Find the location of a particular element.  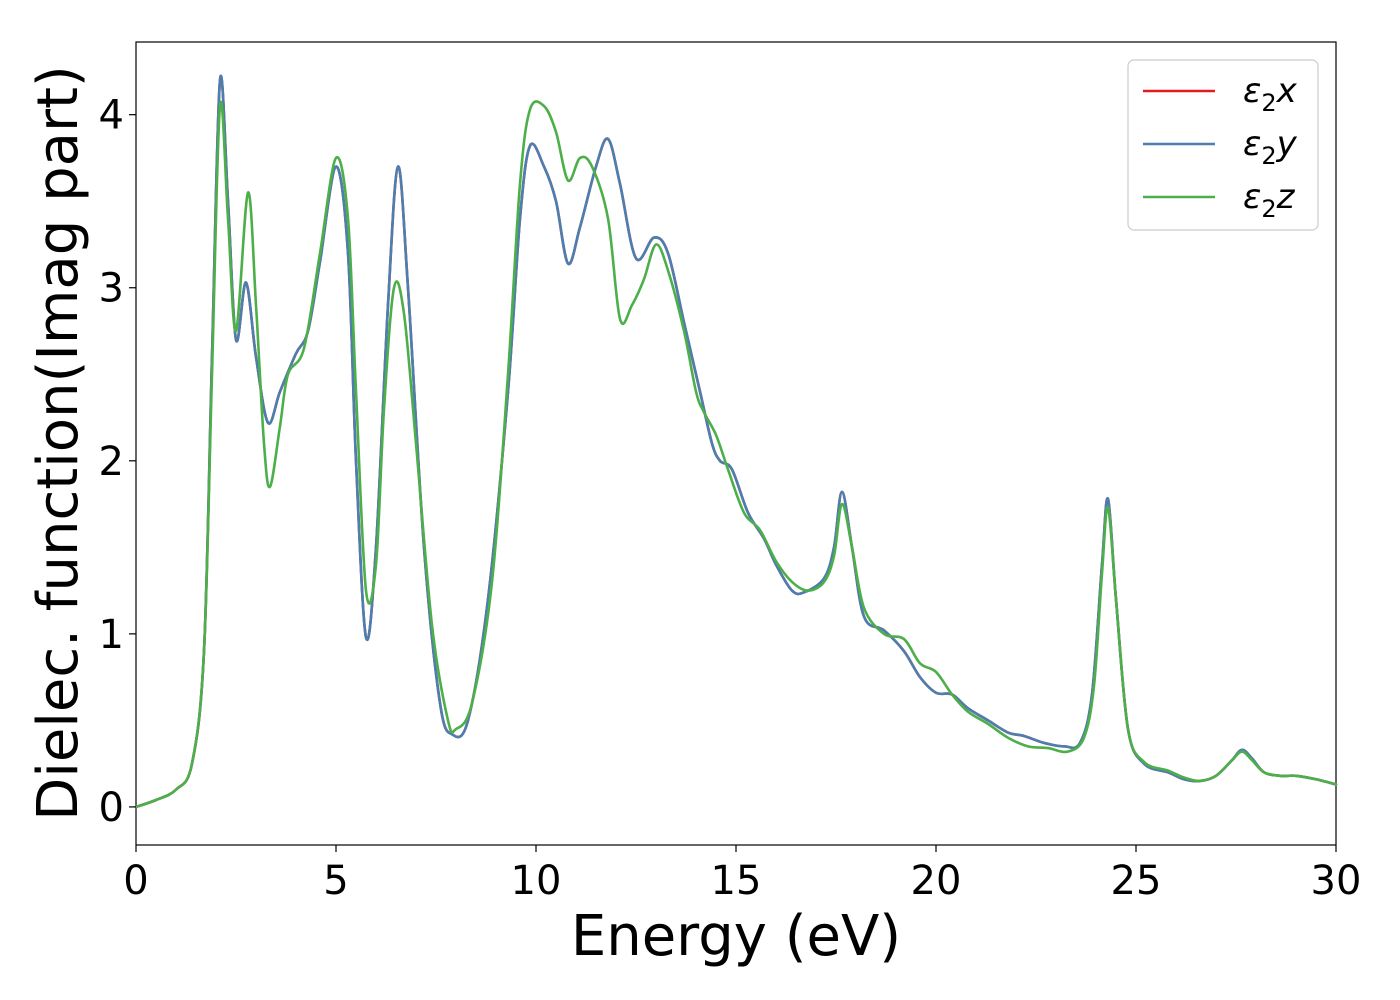

y-tick-label: 3 is located at coordinates (111, 289).